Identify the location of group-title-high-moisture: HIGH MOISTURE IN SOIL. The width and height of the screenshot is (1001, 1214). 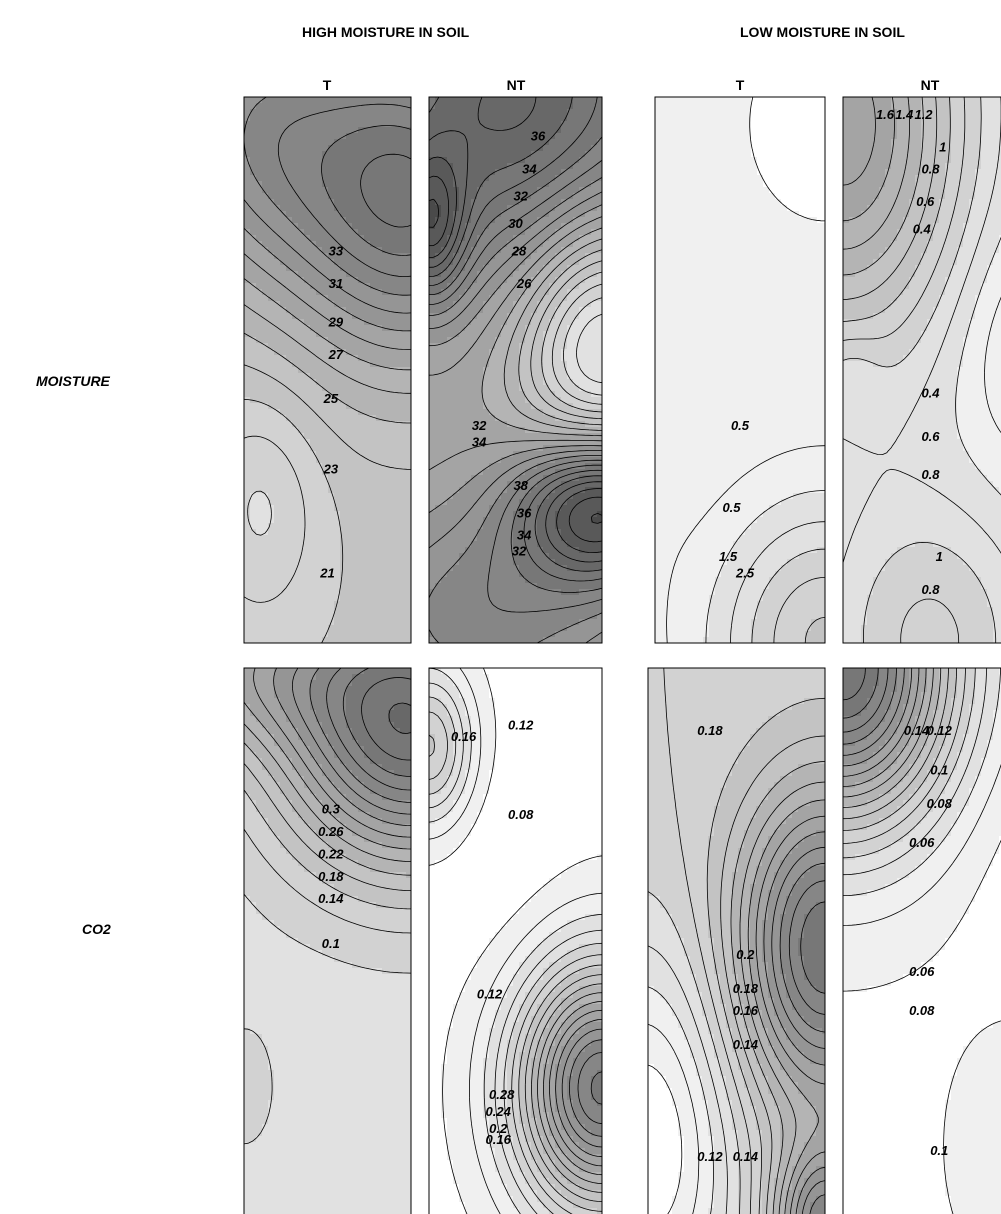
(385, 32).